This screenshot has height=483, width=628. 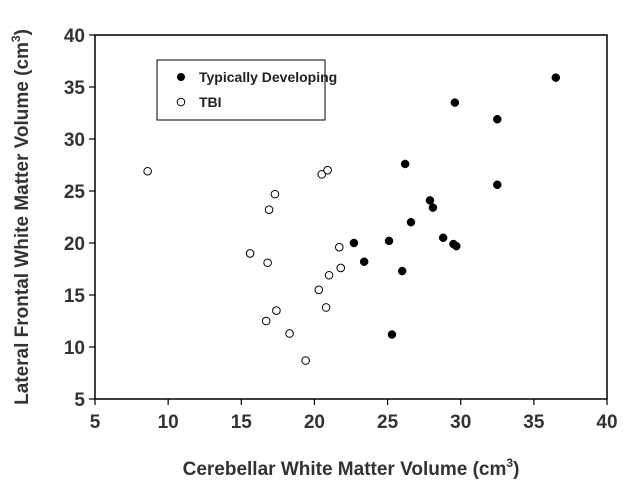 What do you see at coordinates (534, 422) in the screenshot?
I see `x-tick-label: 35` at bounding box center [534, 422].